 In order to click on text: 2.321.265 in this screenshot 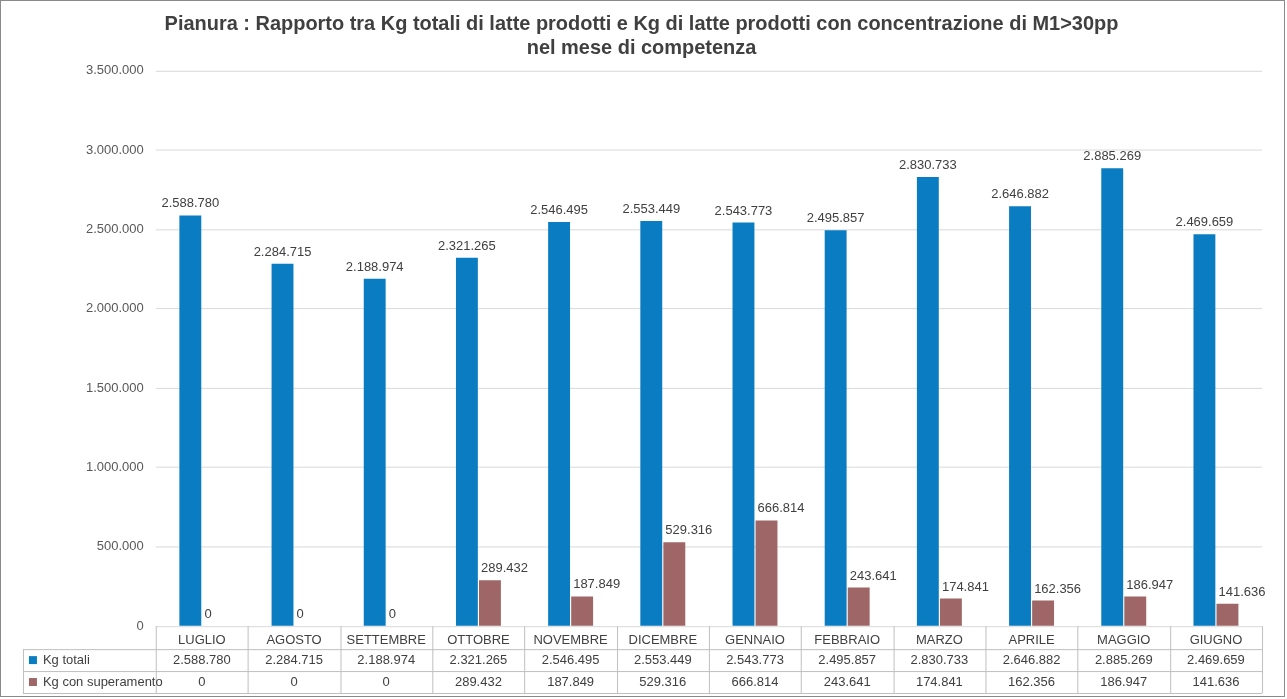, I will do `click(467, 245)`.